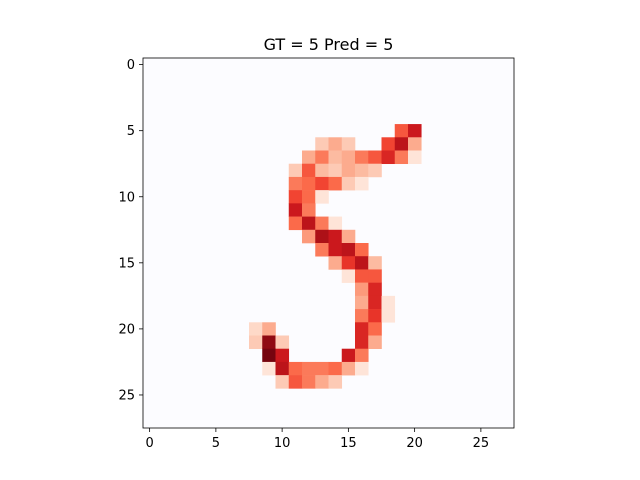  I want to click on heatmap-cells, so click(335, 256).